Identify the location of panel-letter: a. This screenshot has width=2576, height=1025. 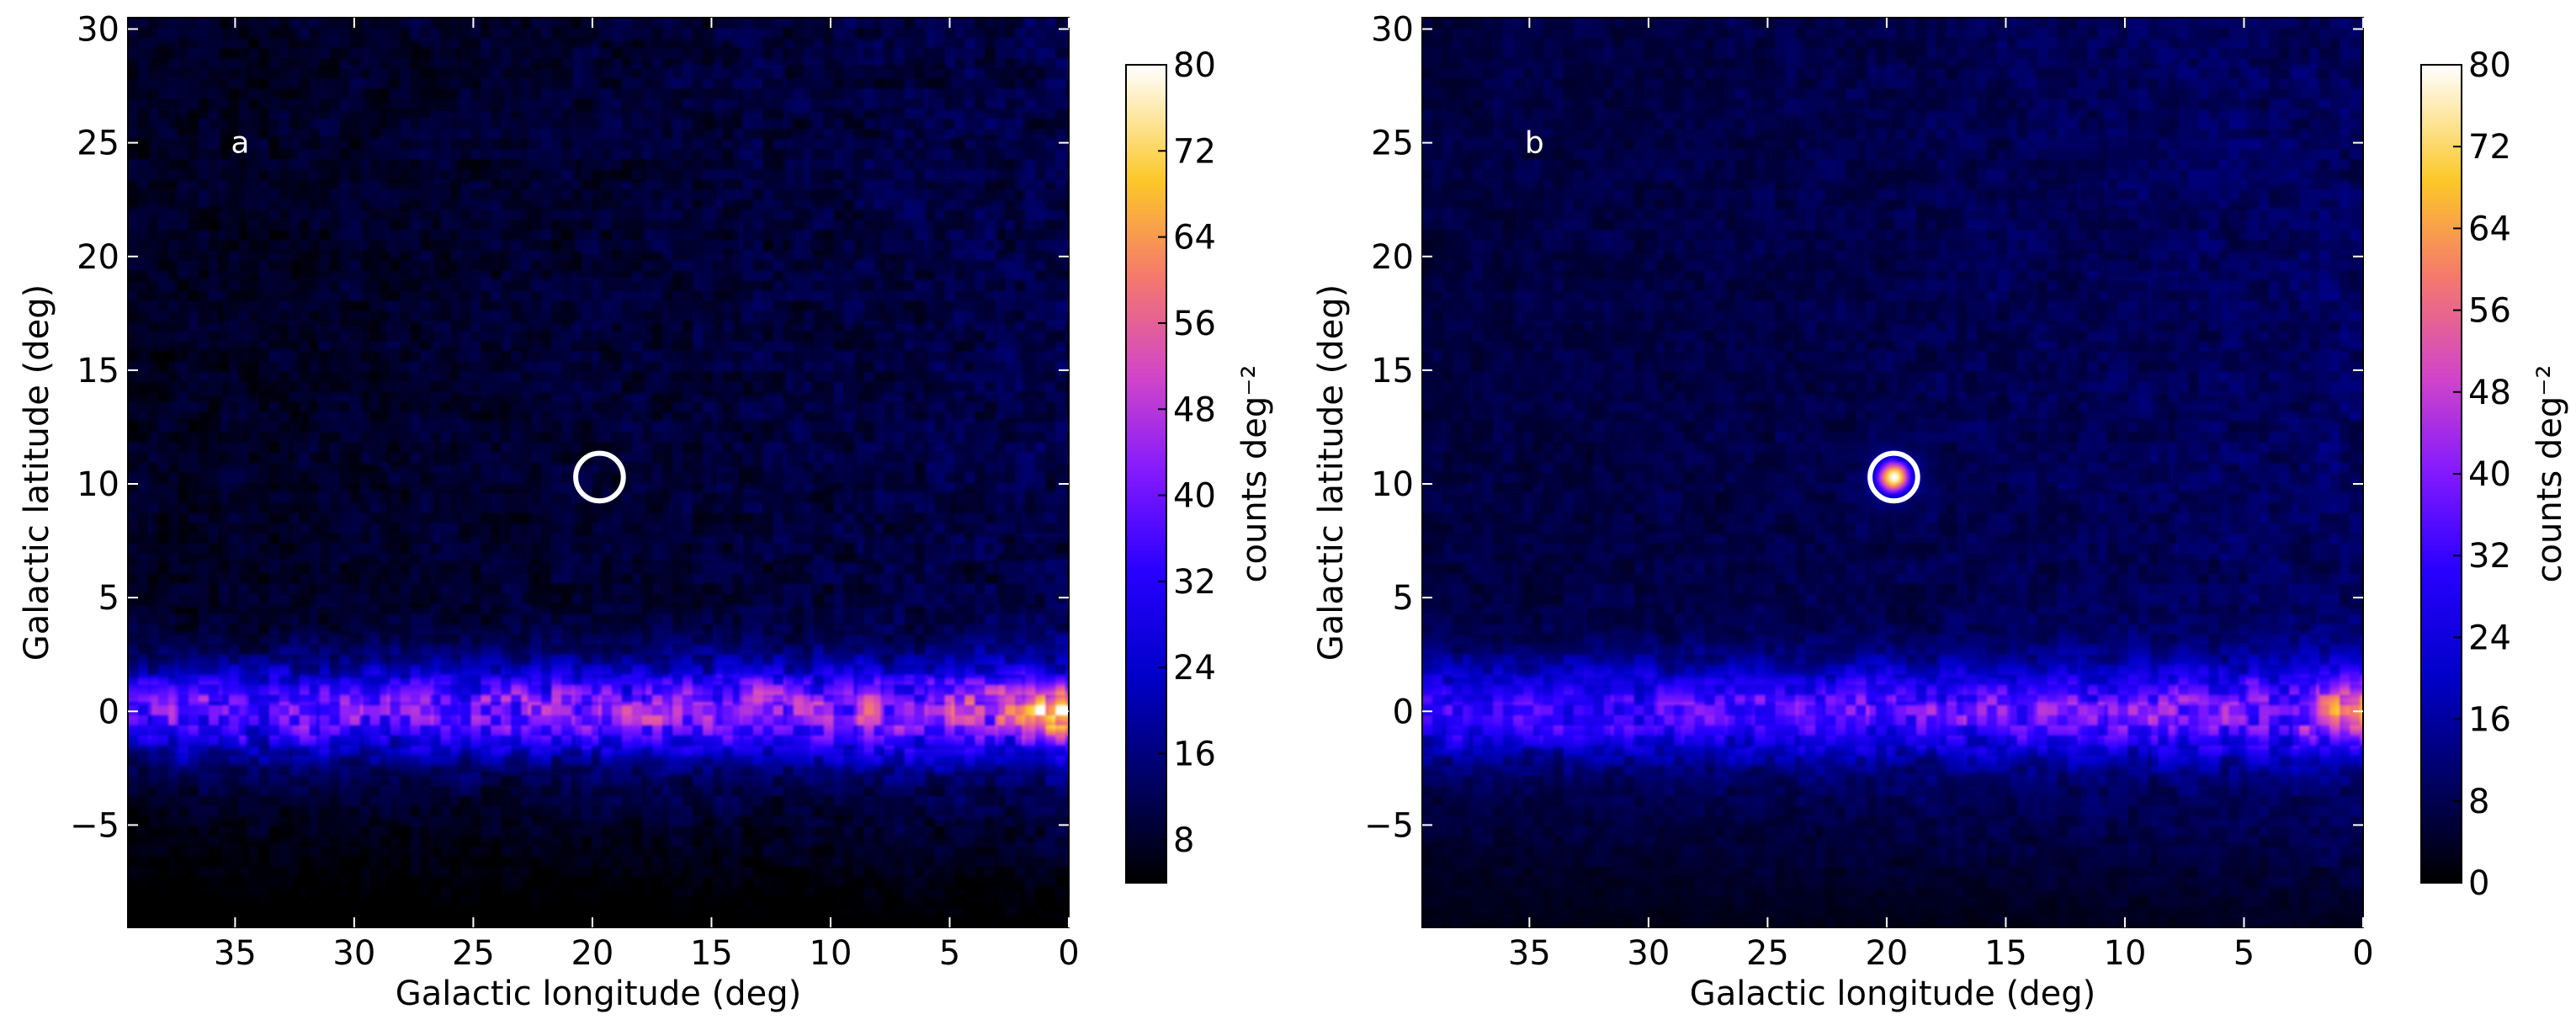
(240, 143).